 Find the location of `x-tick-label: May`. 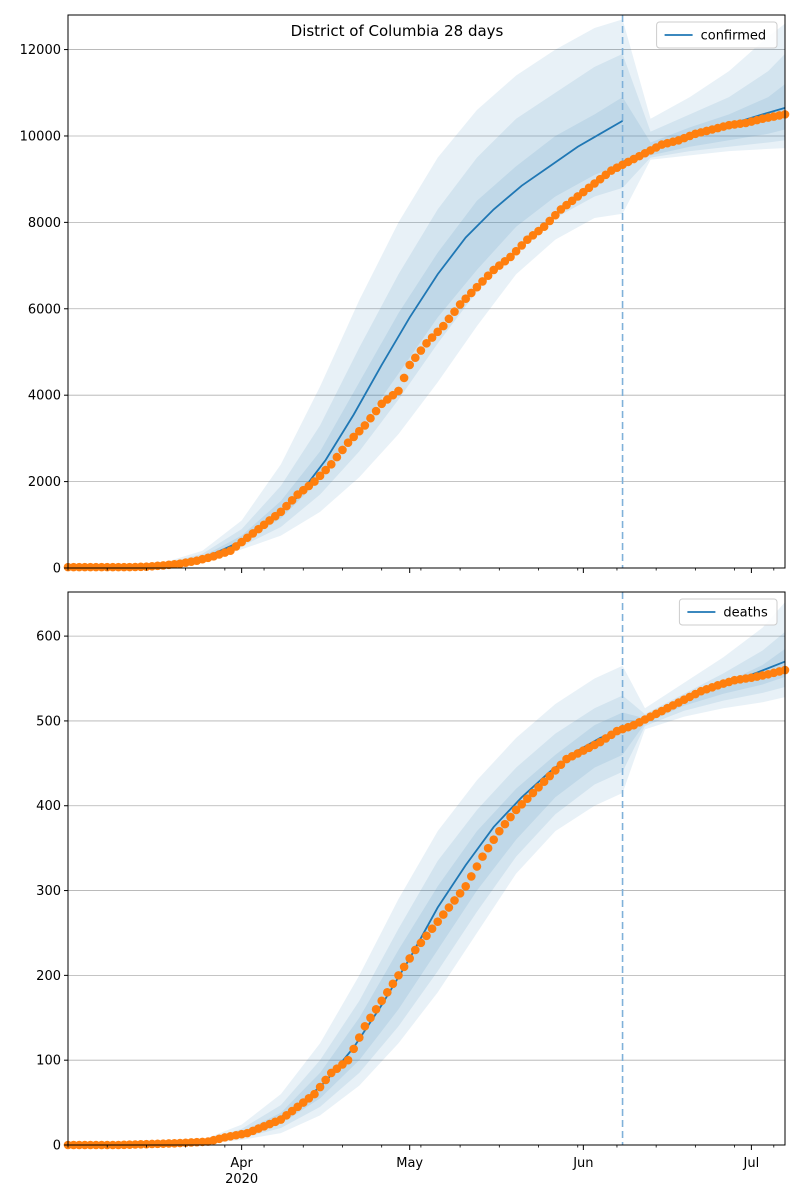

x-tick-label: May is located at coordinates (409, 1163).